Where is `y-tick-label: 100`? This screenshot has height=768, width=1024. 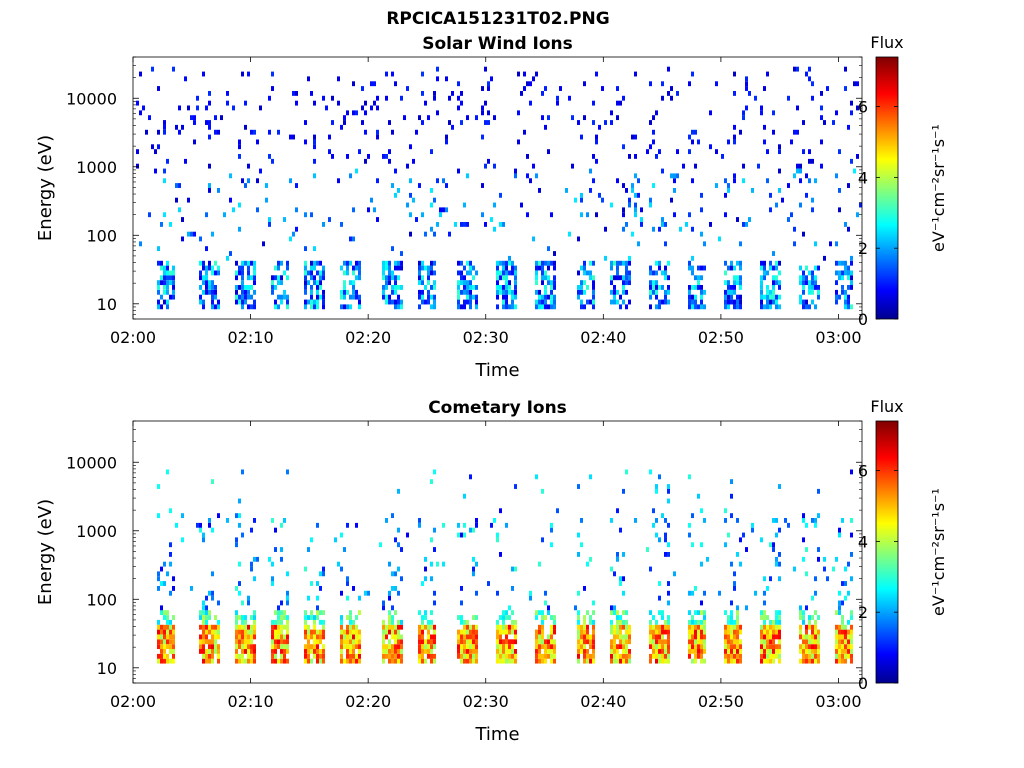 y-tick-label: 100 is located at coordinates (101, 235).